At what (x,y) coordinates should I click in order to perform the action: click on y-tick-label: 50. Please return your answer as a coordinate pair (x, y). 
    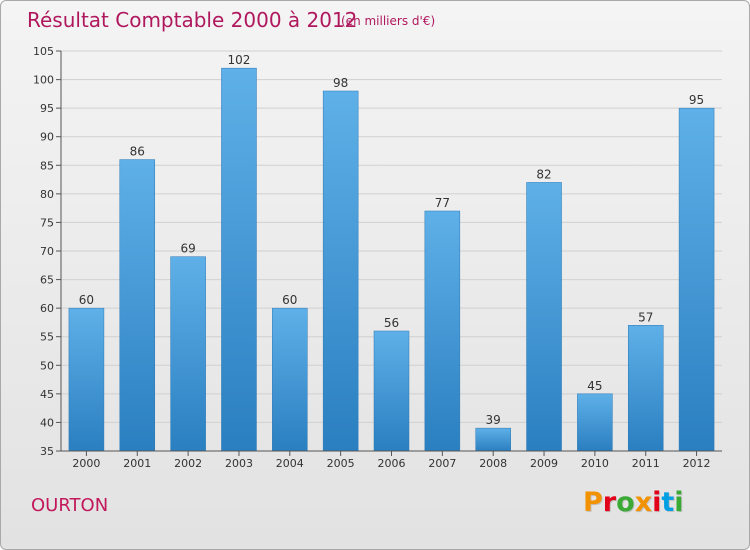
    Looking at the image, I should click on (47, 365).